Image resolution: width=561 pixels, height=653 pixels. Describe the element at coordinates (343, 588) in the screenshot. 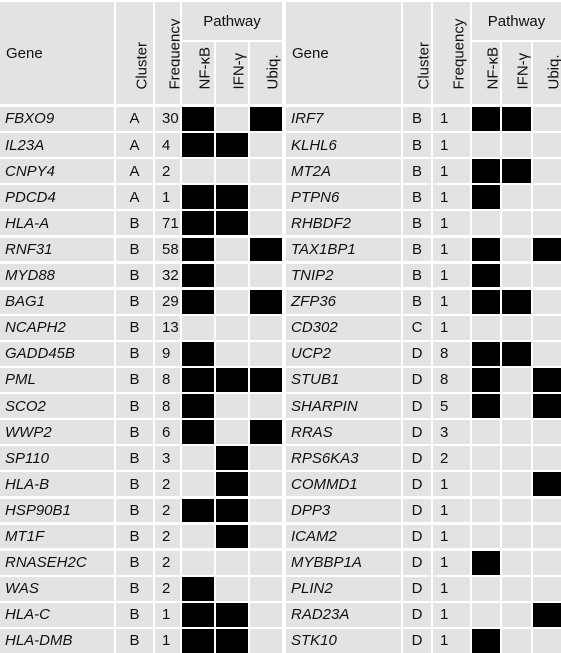

I see `gene-cell: PLIN2` at that location.